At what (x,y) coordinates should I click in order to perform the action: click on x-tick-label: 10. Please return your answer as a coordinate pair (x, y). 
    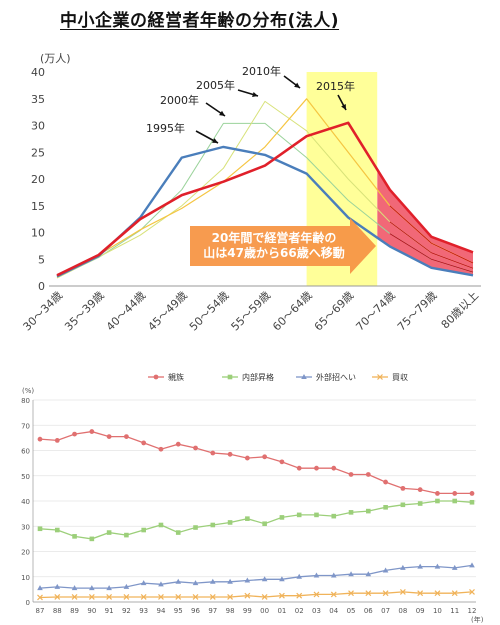
    Looking at the image, I should click on (437, 611).